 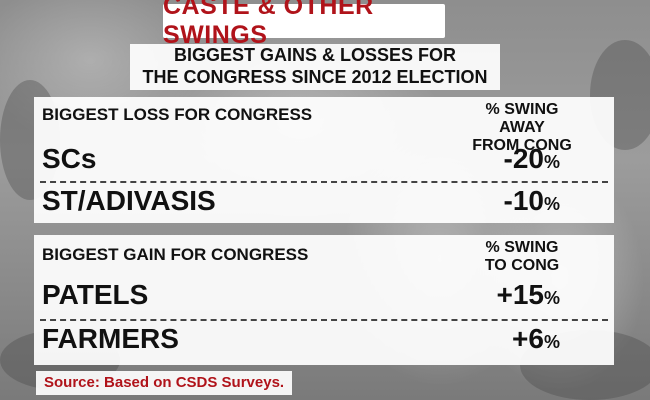 I want to click on row-label-patels: PATELS, so click(x=95, y=294).